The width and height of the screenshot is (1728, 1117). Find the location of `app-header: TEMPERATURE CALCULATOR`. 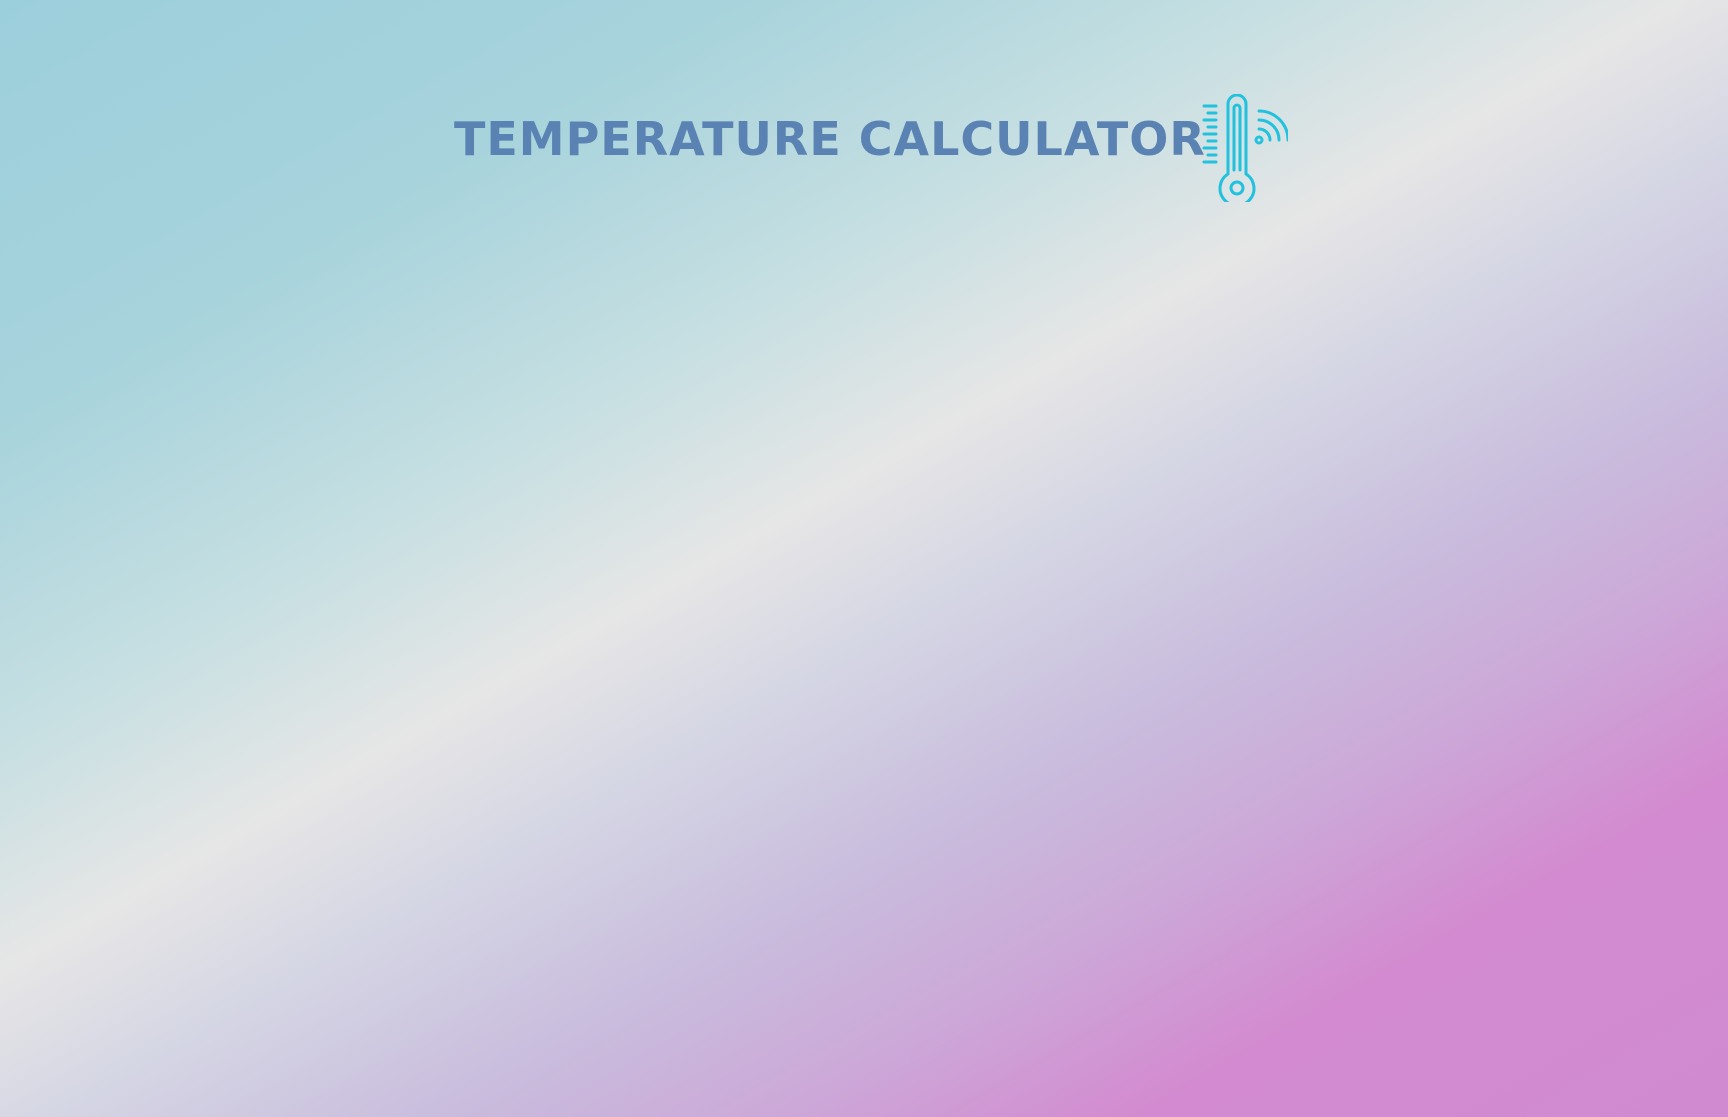

app-header: TEMPERATURE CALCULATOR is located at coordinates (872, 148).